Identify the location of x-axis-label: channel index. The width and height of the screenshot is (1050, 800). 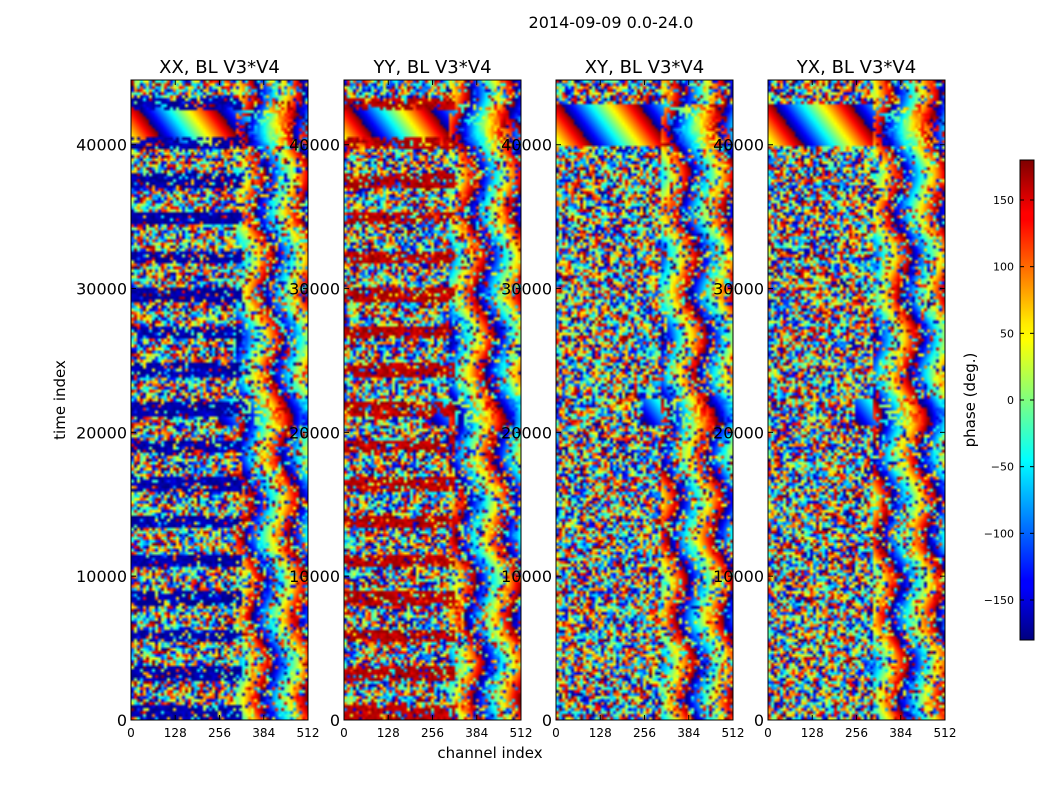
(489, 753).